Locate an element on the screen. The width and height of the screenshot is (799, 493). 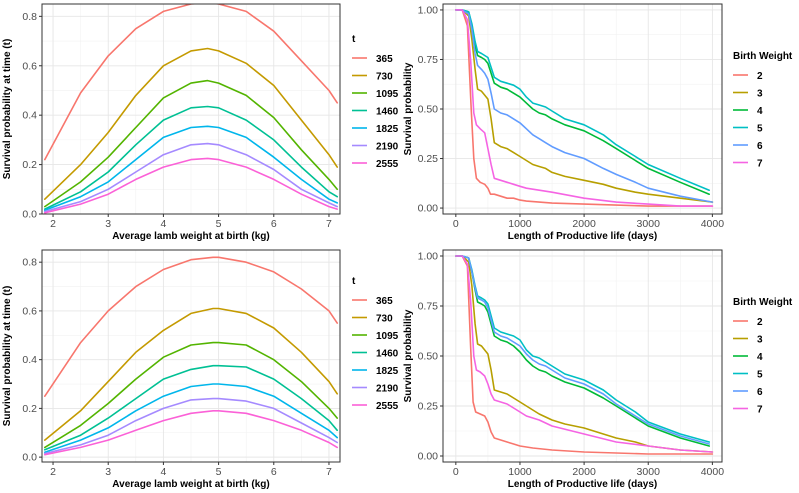
legend-item-1460: 1460 is located at coordinates (375, 112).